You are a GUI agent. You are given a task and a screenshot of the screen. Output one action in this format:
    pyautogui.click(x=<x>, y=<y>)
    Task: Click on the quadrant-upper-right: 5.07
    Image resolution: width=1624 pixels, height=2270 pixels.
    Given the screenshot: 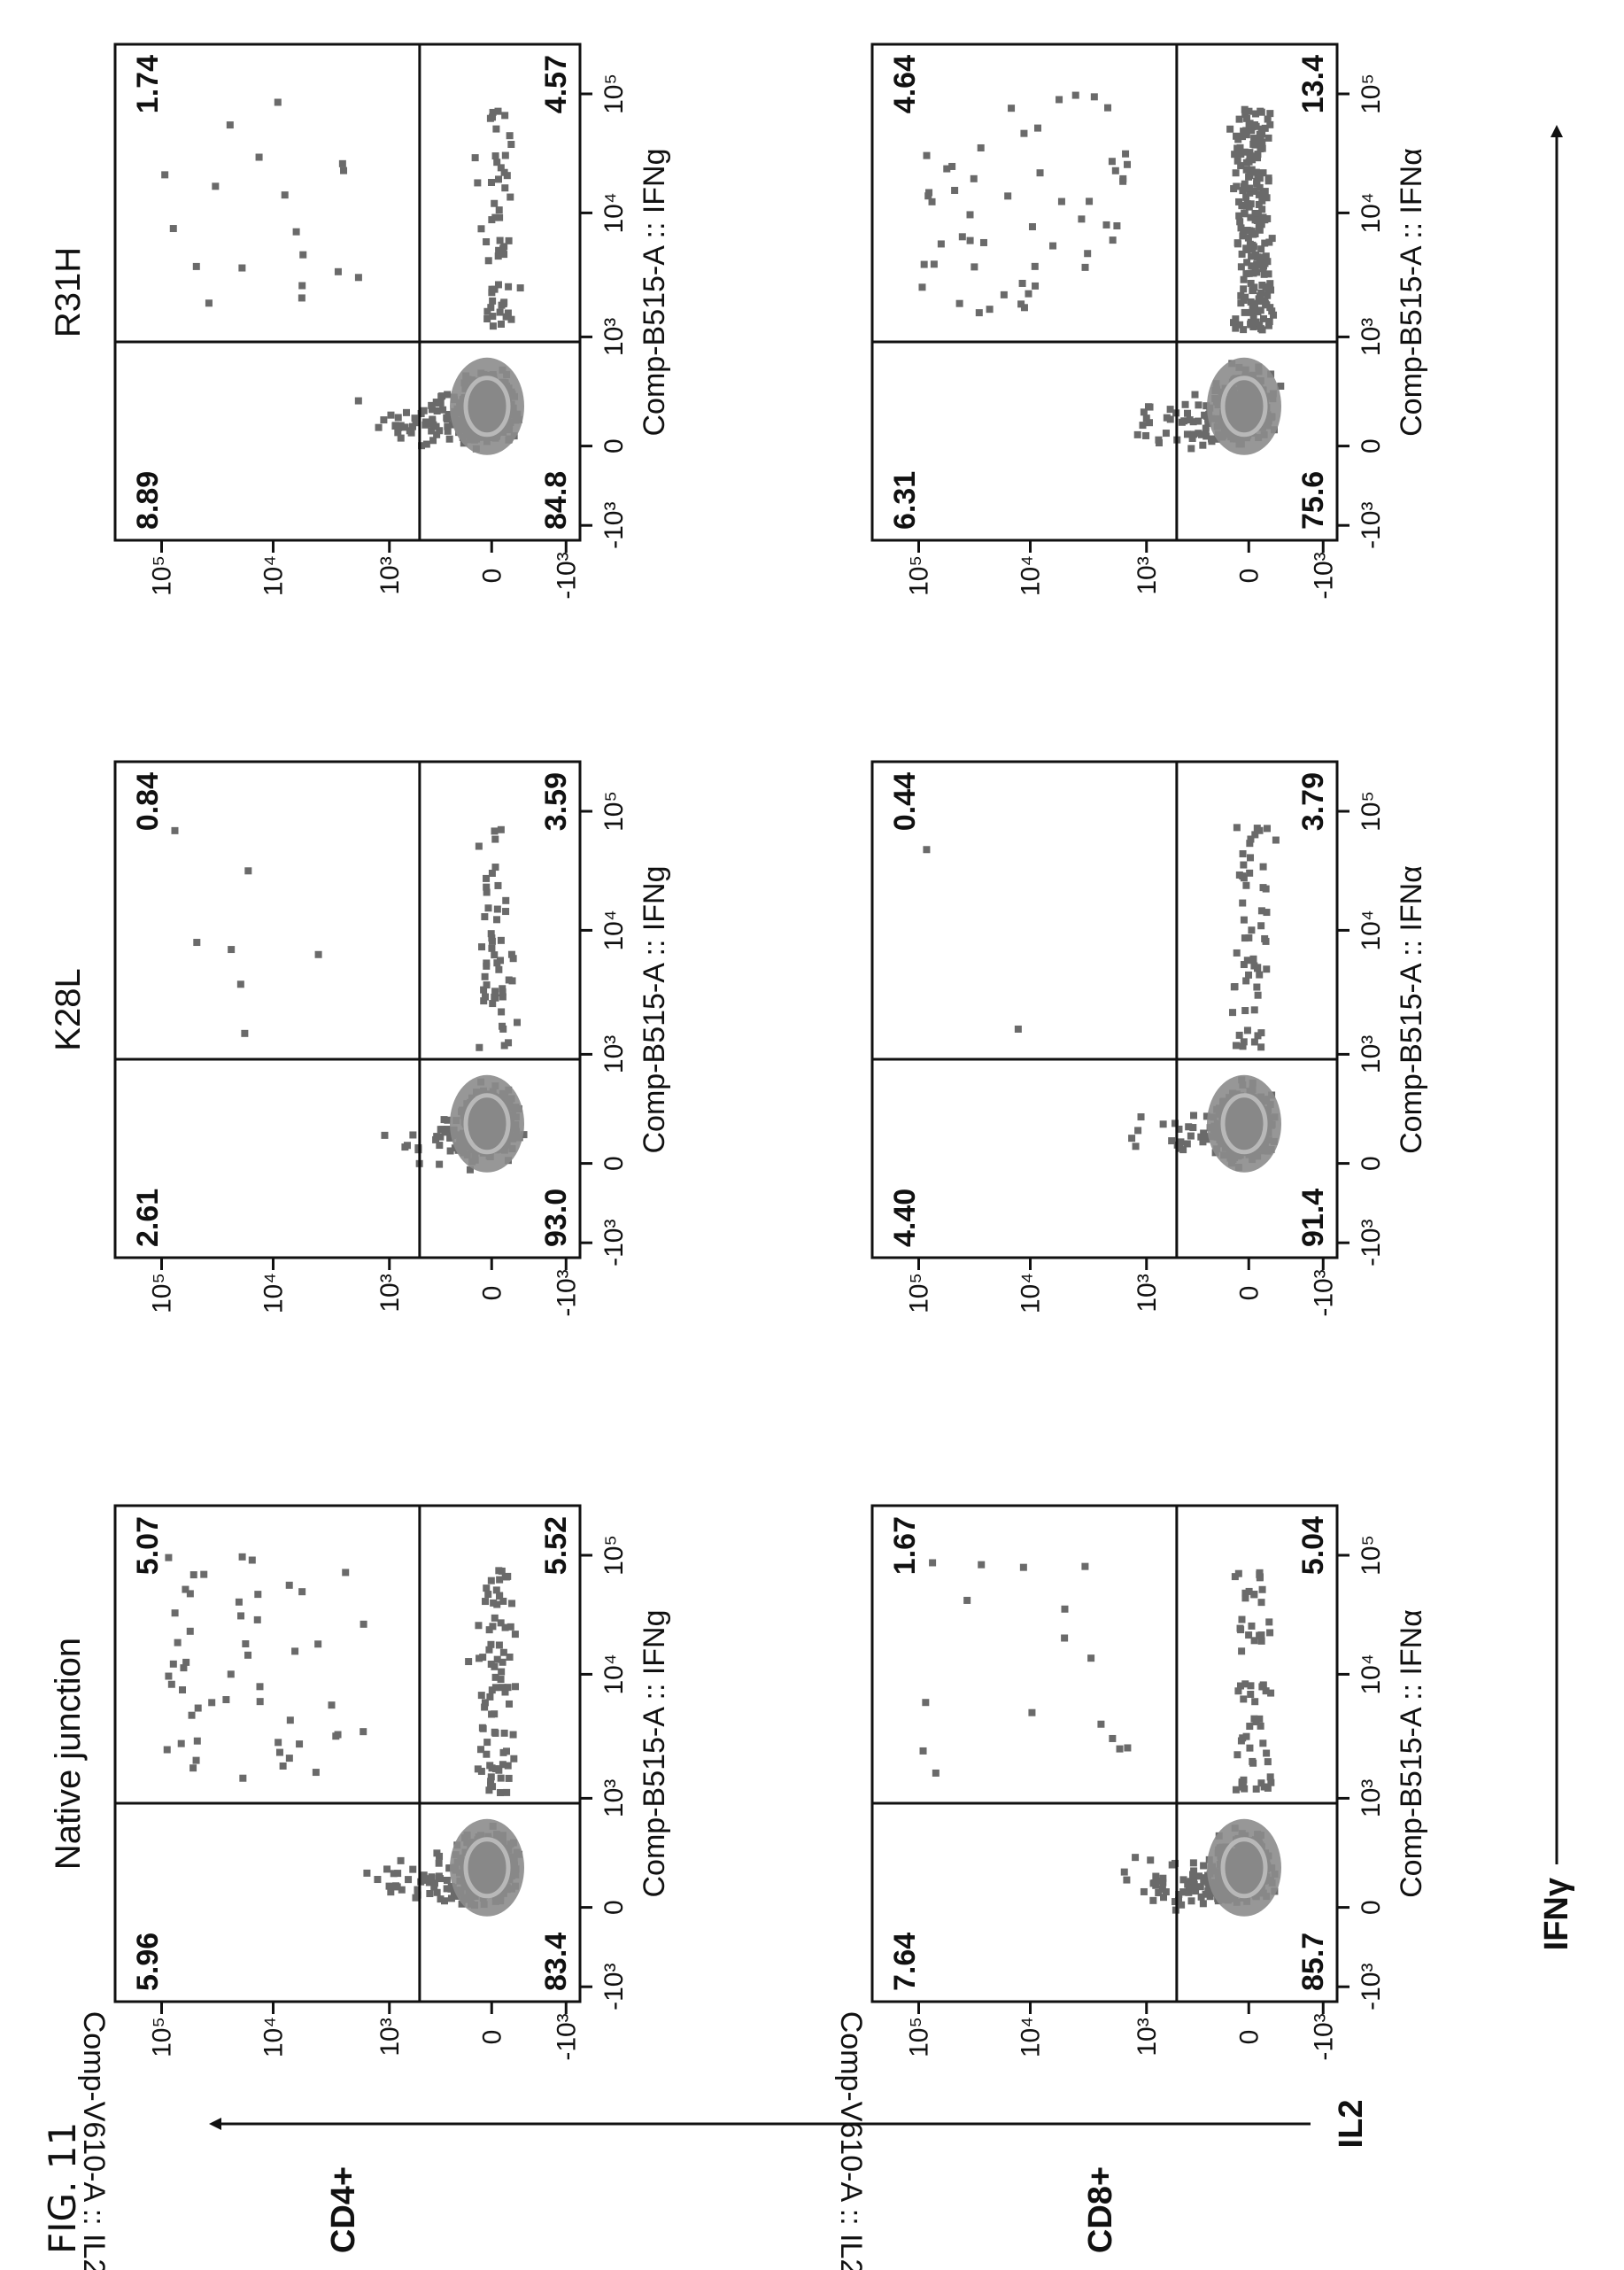 What is the action you would take?
    pyautogui.click(x=148, y=1545)
    